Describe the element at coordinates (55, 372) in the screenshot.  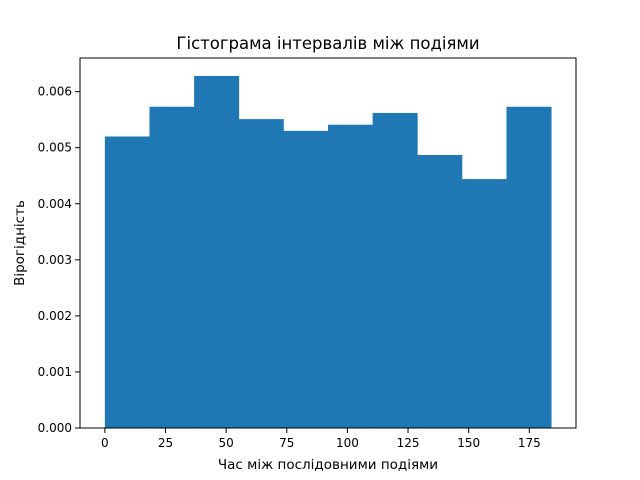
I see `y-tick-label: 0.001` at that location.